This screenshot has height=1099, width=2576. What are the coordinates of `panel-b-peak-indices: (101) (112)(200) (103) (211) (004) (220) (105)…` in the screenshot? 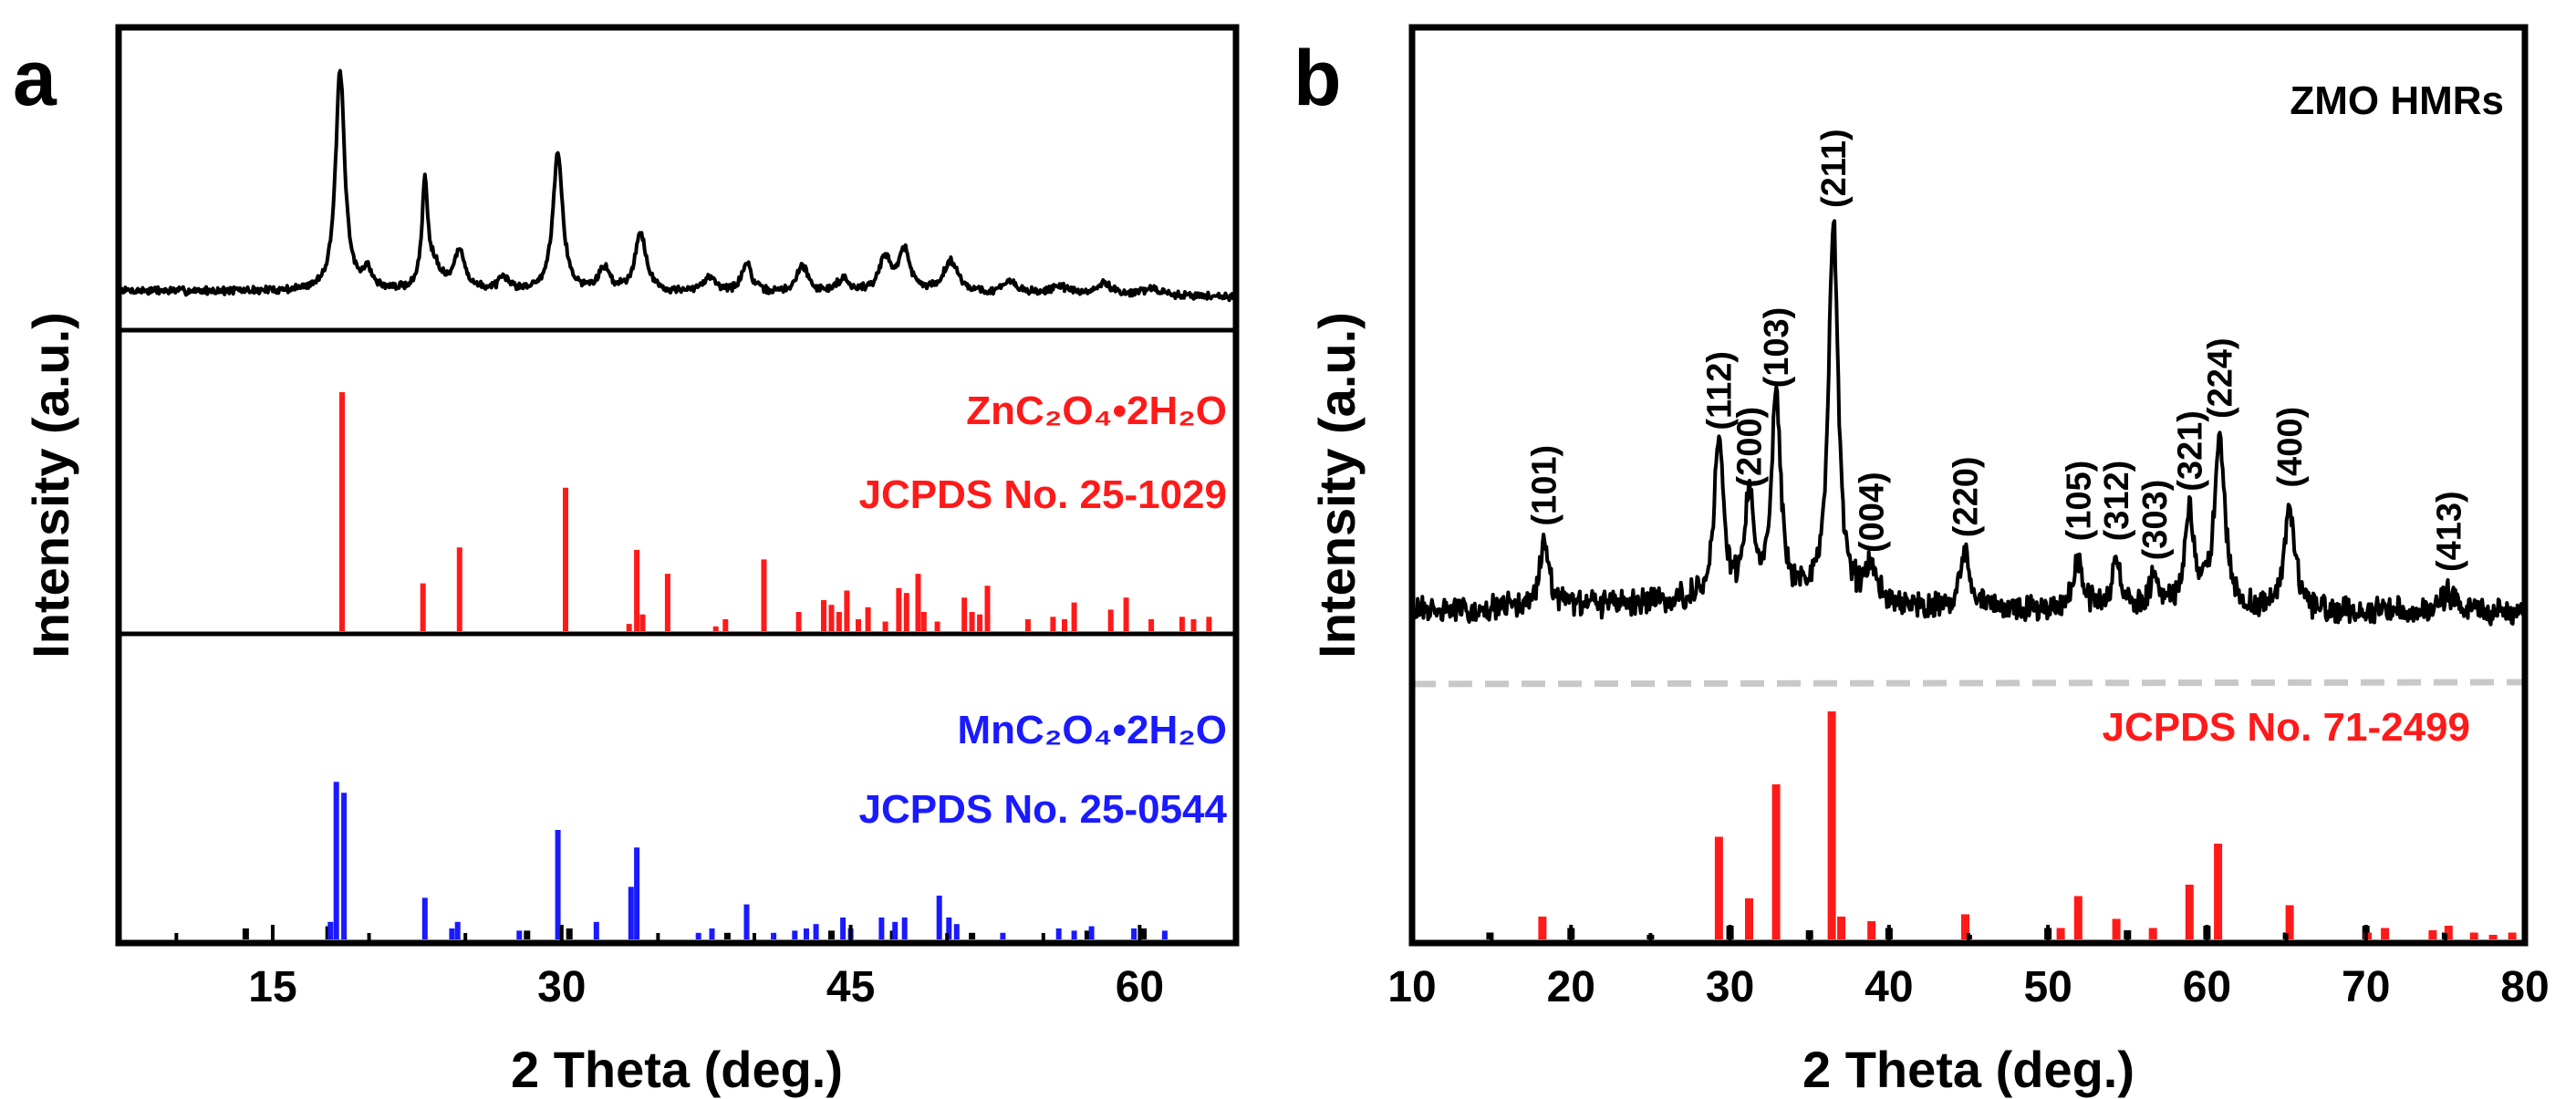 It's located at (1997, 350).